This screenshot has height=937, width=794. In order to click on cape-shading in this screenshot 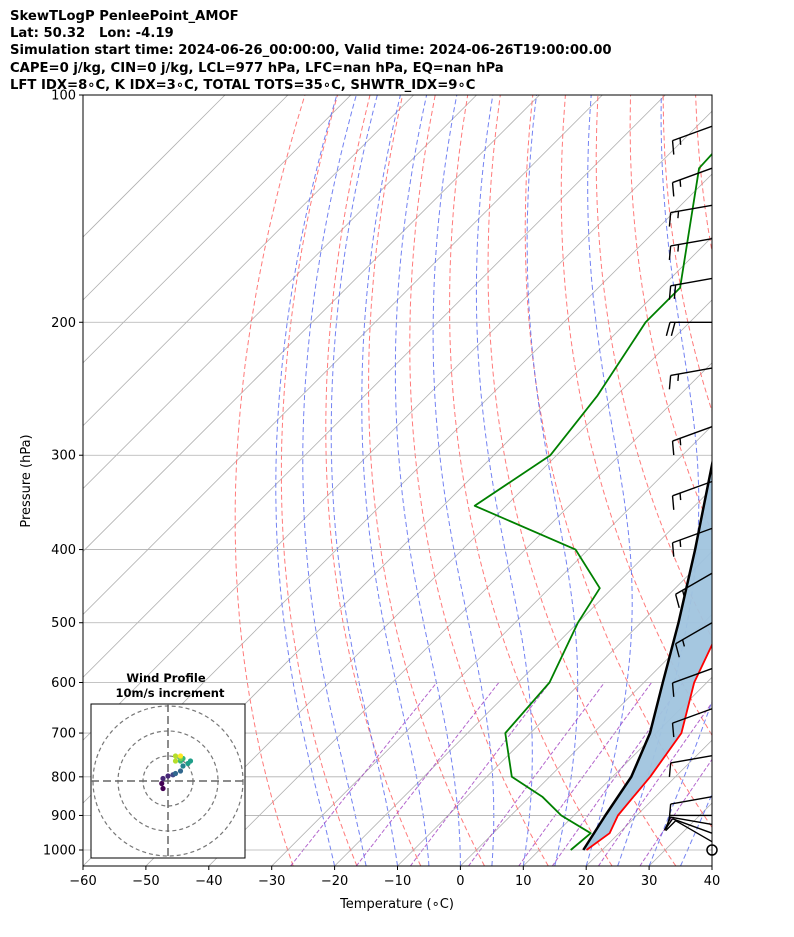, I will do `click(647, 657)`.